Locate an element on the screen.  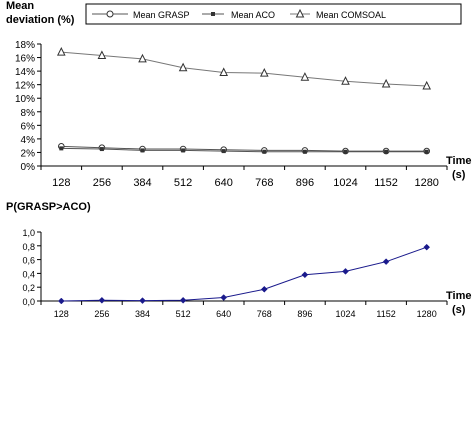
c1-x-tick-label: 1024 is located at coordinates (345, 183).